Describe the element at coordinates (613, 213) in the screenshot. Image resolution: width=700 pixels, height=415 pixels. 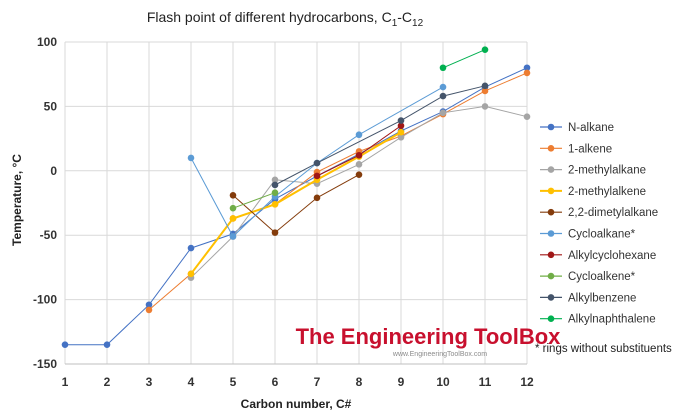
I see `legend-label: 2,2-dimetylalkane` at that location.